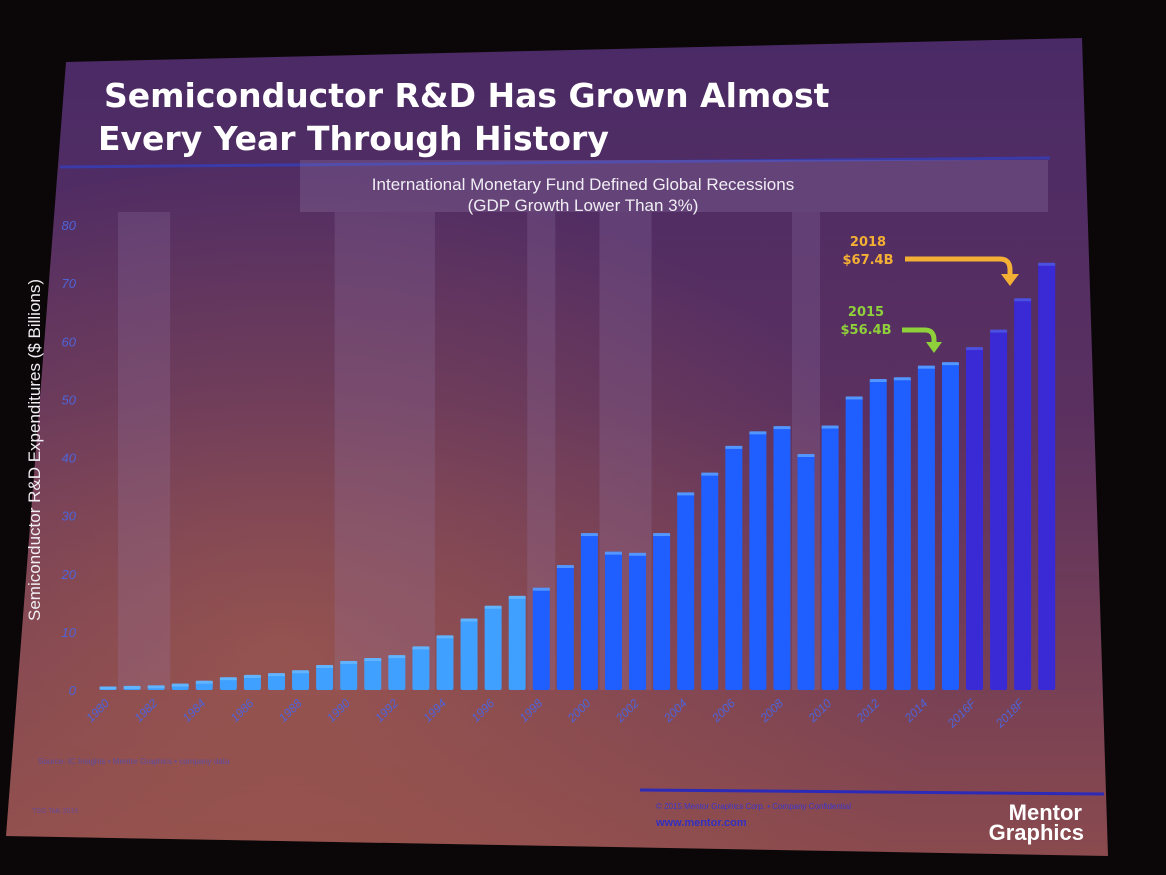  What do you see at coordinates (1036, 832) in the screenshot?
I see `logo-graphics: Graphics` at bounding box center [1036, 832].